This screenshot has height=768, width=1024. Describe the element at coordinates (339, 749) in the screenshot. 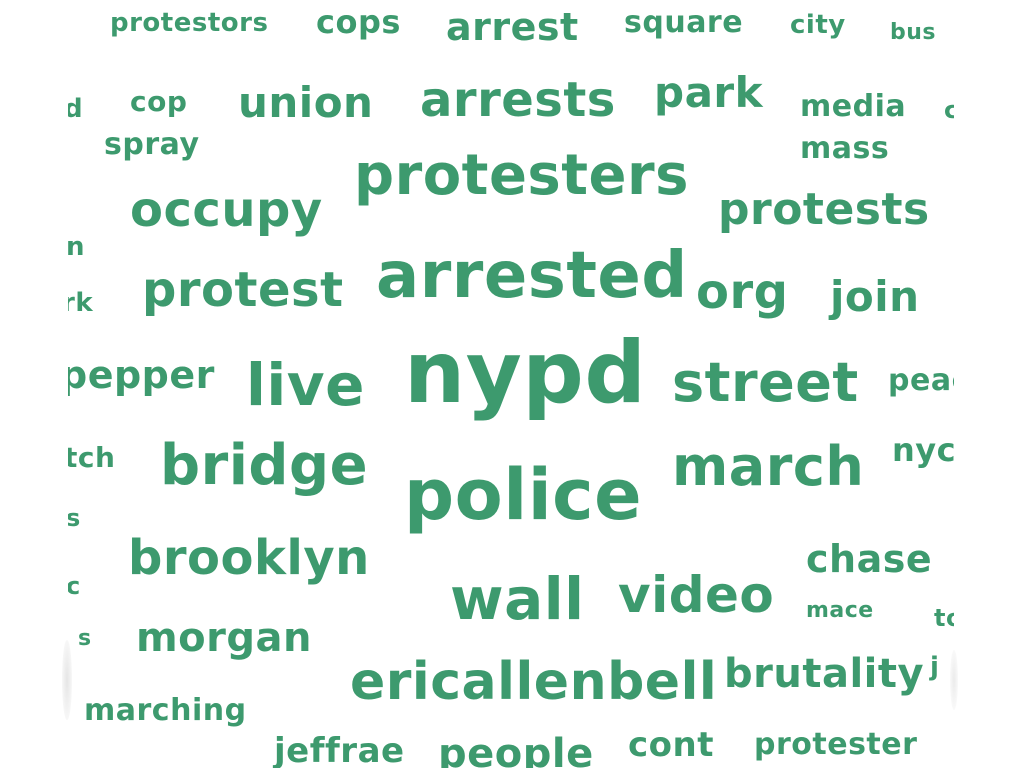

I see `word-jeffrae: jeffrae` at that location.